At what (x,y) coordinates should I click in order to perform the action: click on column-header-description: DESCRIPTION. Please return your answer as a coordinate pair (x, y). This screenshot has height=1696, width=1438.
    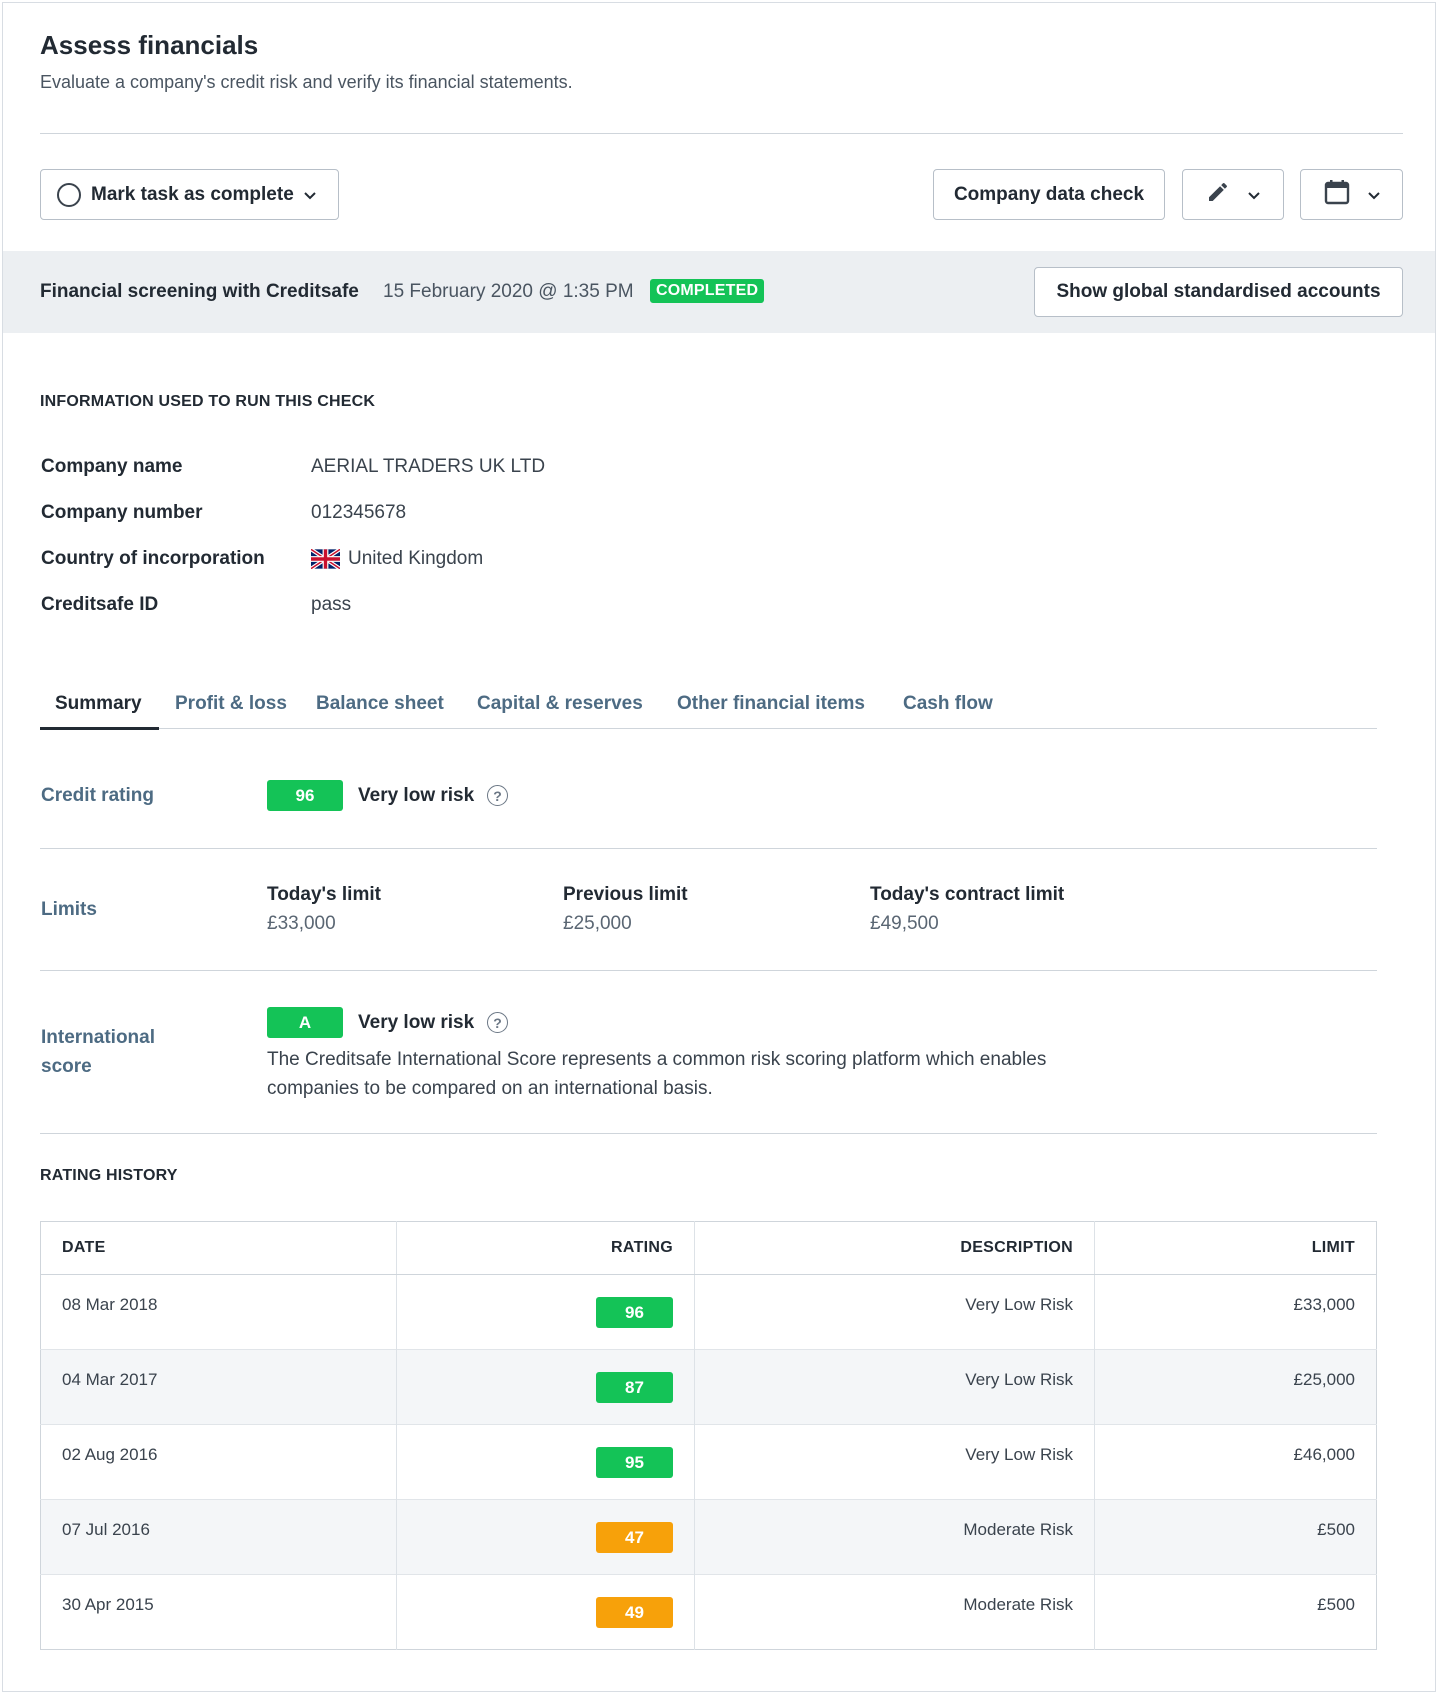
    Looking at the image, I should click on (894, 1248).